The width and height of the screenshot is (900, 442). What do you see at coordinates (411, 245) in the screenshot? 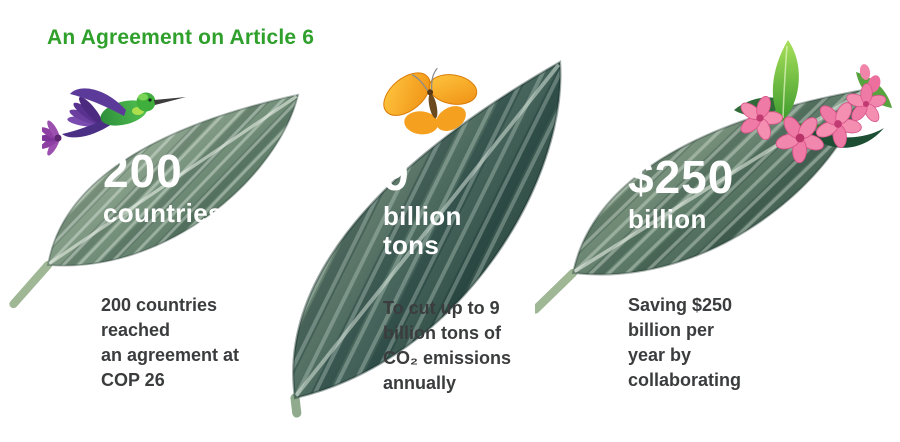
I see `stat-emissions-unit-line2: tons` at bounding box center [411, 245].